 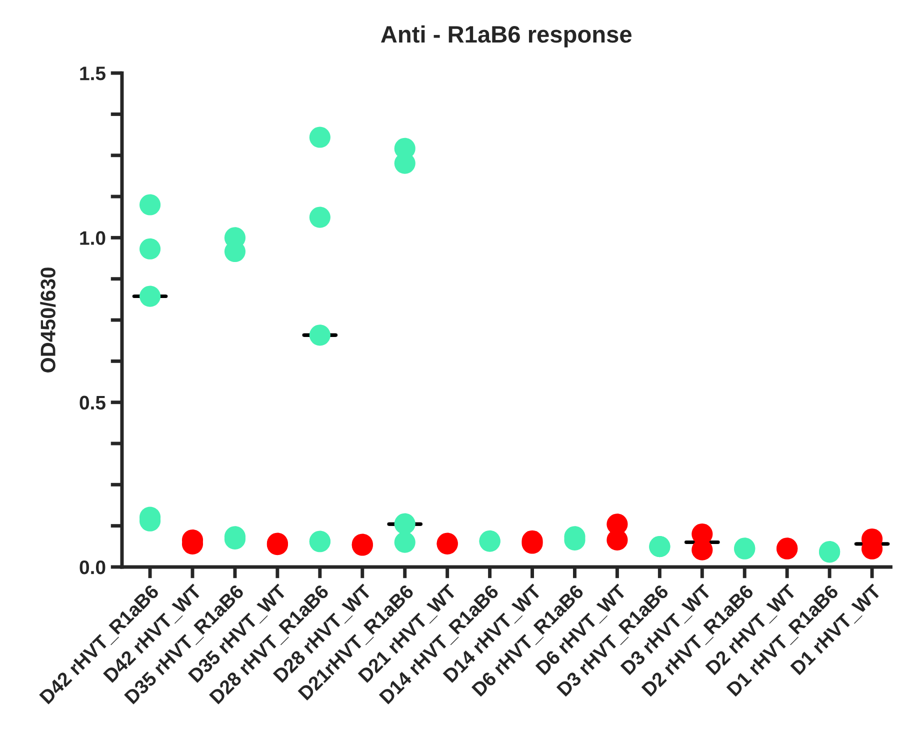 I want to click on y-axis-title: OD450/630, so click(x=48, y=320).